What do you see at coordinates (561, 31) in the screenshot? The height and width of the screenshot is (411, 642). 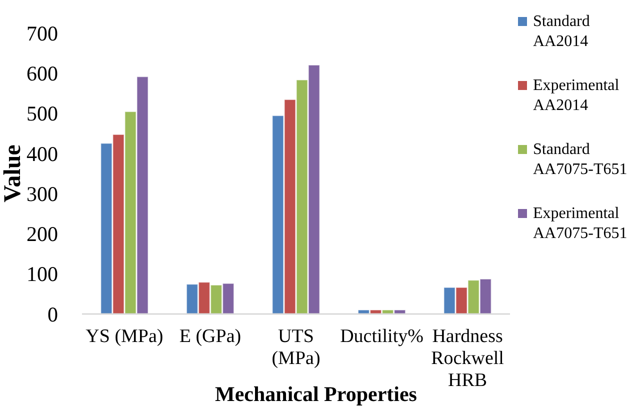 I see `legend-label: Standard AA2014` at bounding box center [561, 31].